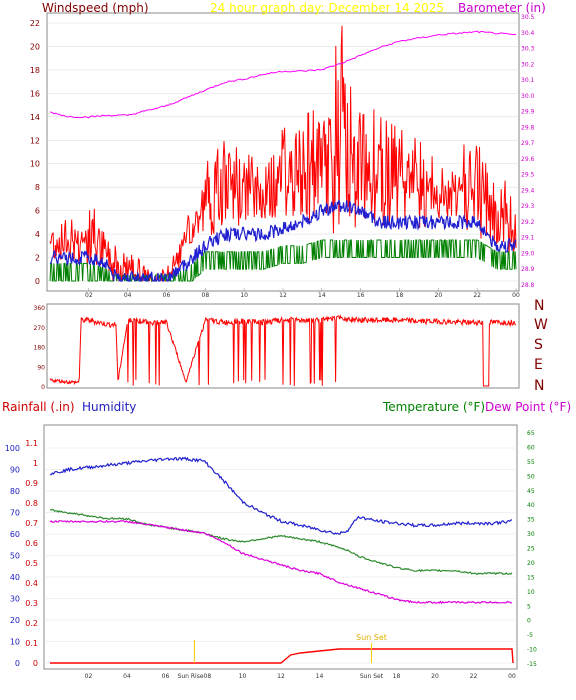 This screenshot has width=576, height=700. Describe the element at coordinates (531, 592) in the screenshot. I see `temperature-tick-label: 10` at that location.